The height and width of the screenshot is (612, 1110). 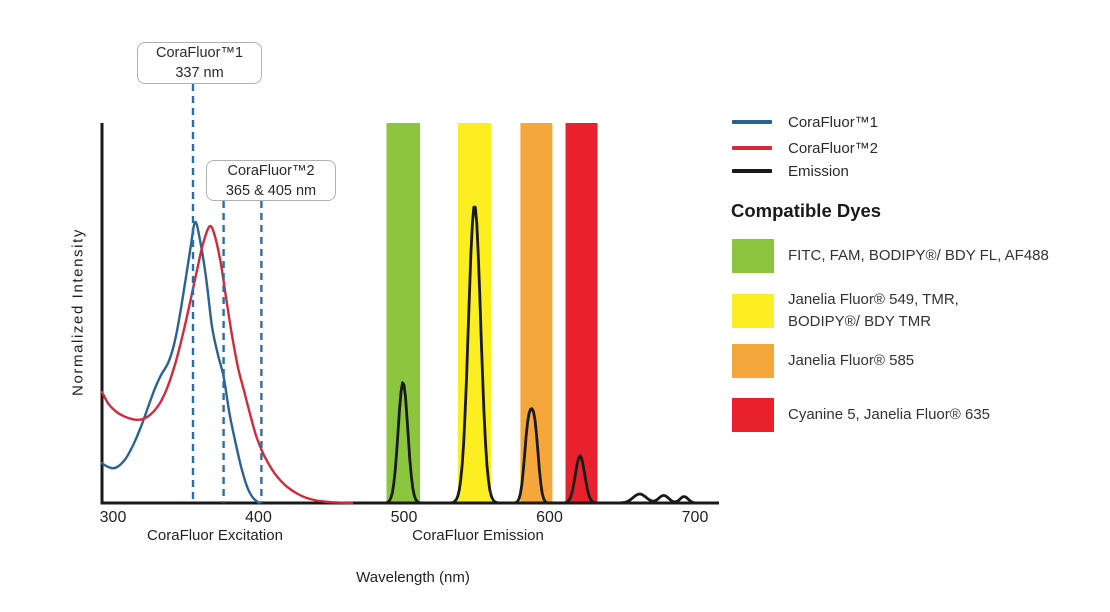 I want to click on callout-corafluor2-wavelength: 365 & 405 nm, so click(x=271, y=190).